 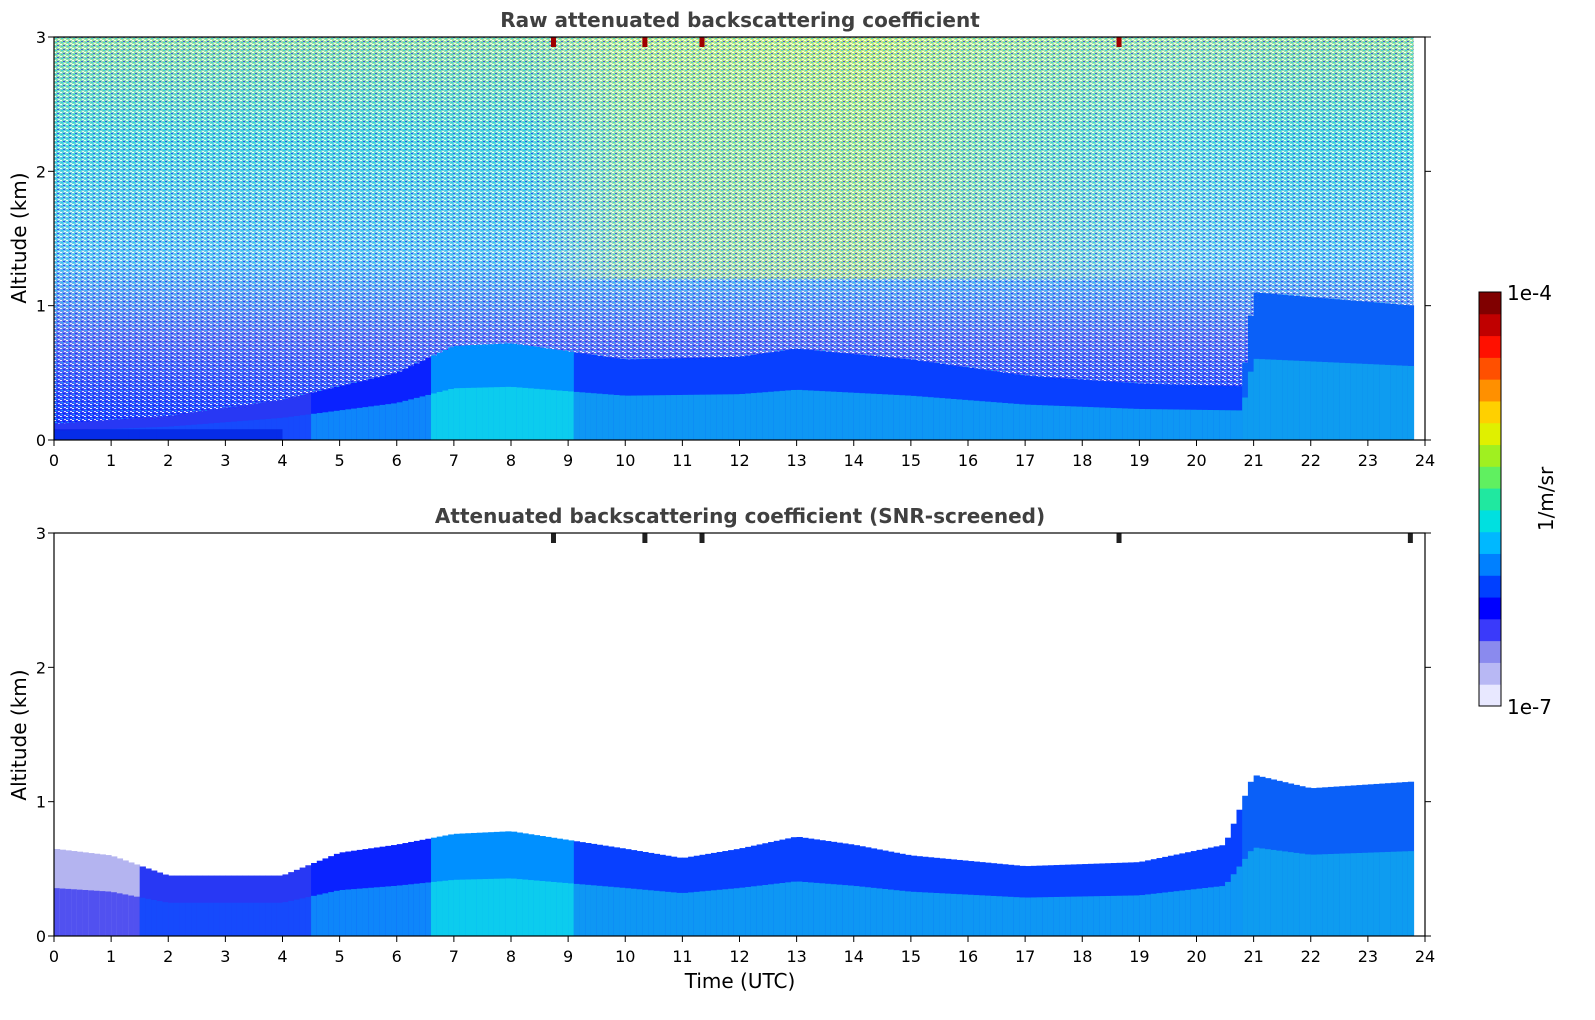 What do you see at coordinates (1025, 956) in the screenshot?
I see `x-tick-label: 17` at bounding box center [1025, 956].